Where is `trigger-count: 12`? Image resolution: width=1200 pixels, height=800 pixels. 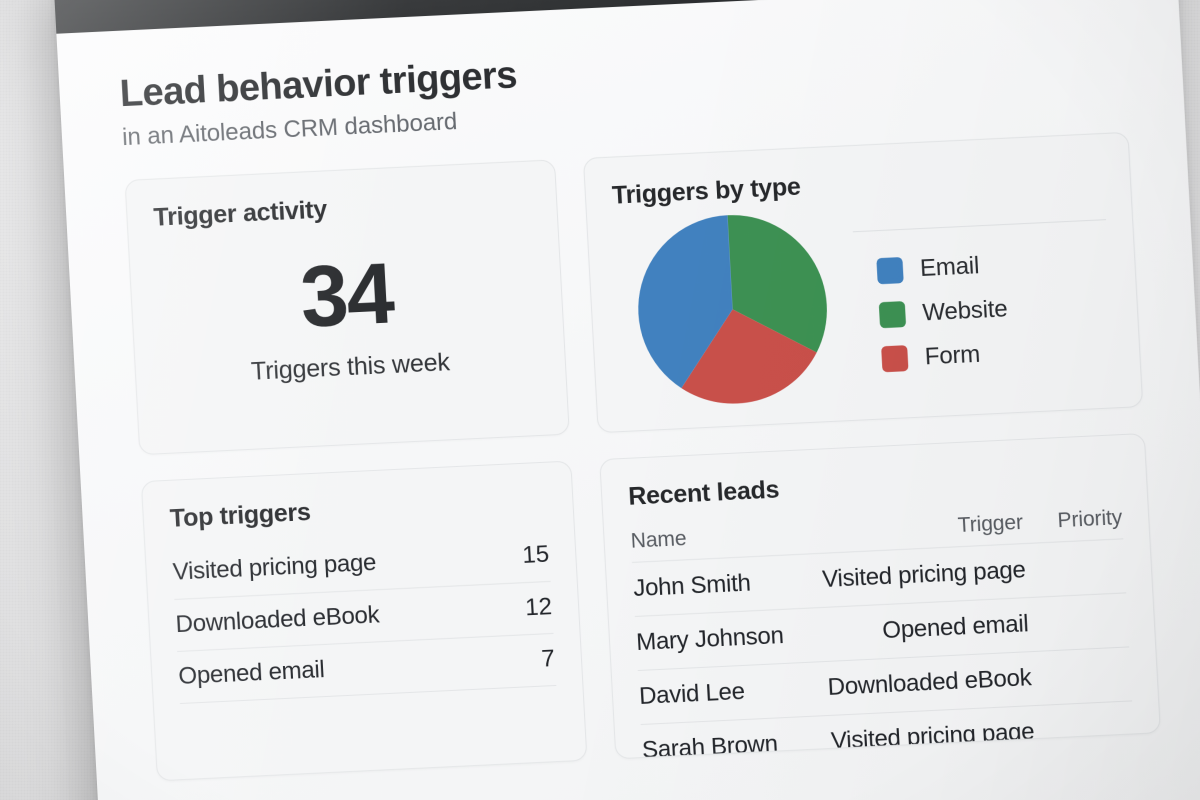 trigger-count: 12 is located at coordinates (538, 607).